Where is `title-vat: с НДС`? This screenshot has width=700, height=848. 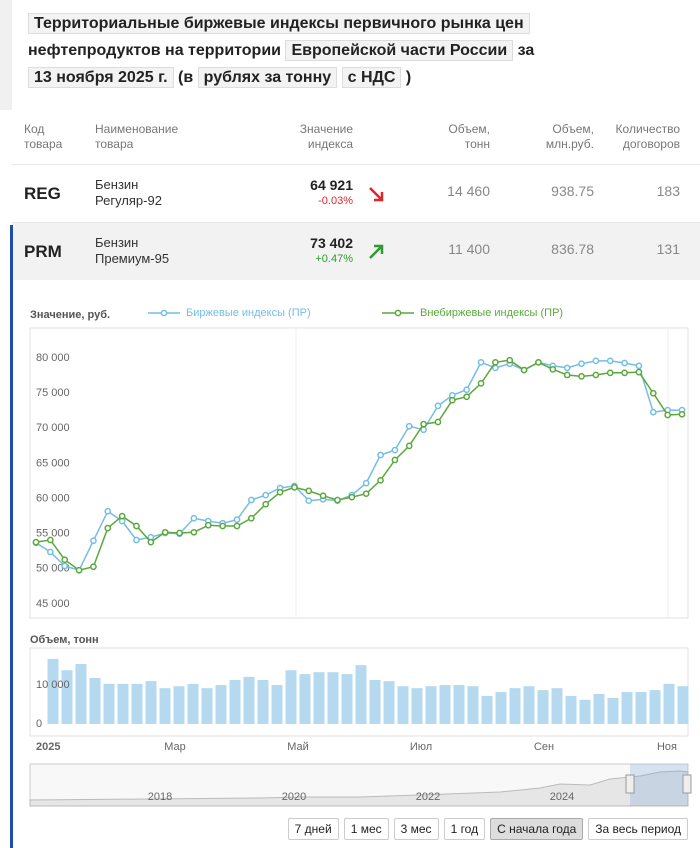 title-vat: с НДС is located at coordinates (371, 77).